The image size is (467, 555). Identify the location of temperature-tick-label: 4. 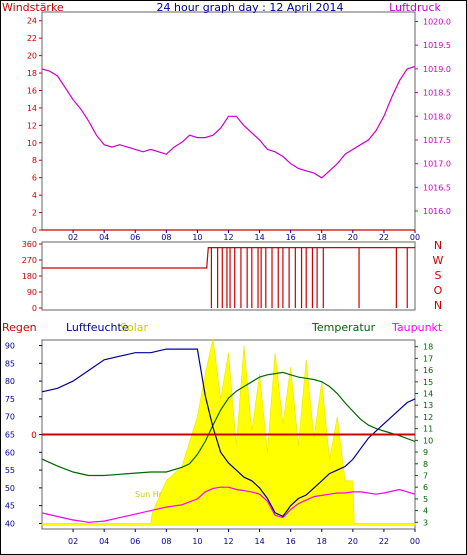
(425, 511).